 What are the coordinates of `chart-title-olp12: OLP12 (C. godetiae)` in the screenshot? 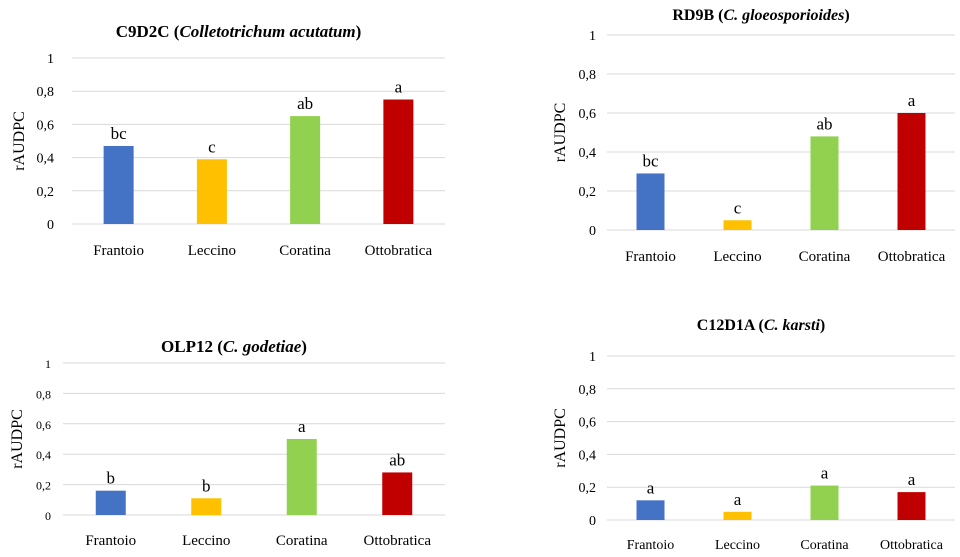 It's located at (234, 346).